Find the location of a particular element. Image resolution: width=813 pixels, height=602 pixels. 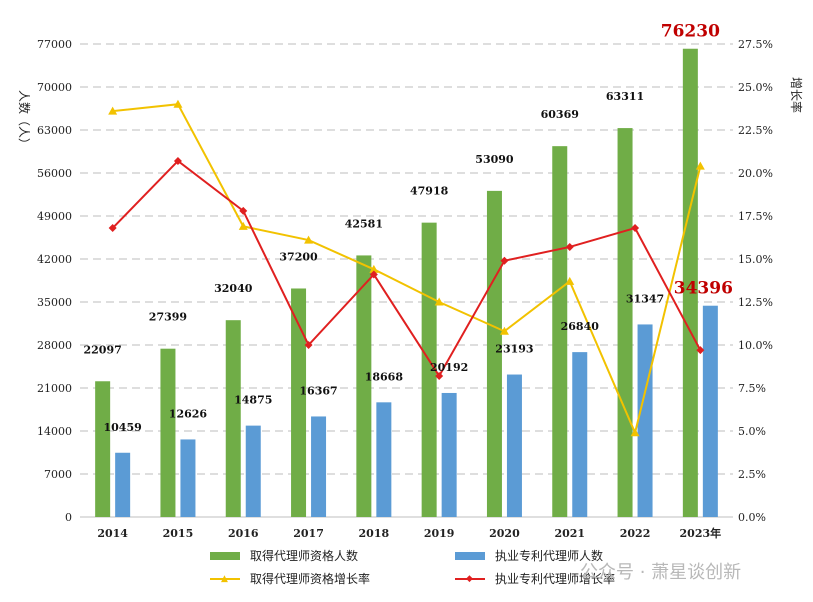

y-right-tick-label: 15.0% is located at coordinates (755, 259).